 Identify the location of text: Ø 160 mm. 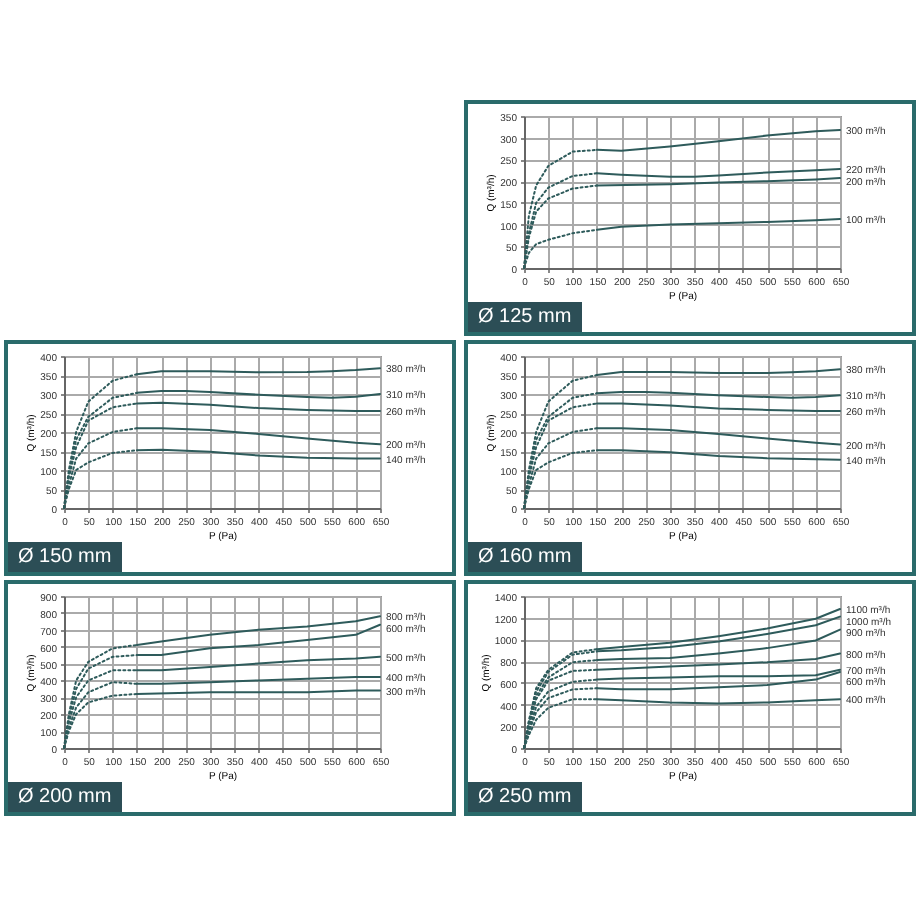
(525, 557).